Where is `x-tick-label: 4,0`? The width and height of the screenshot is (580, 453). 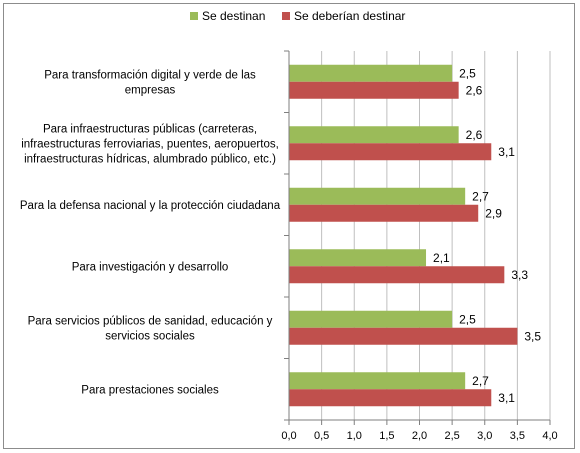
x-tick-label: 4,0 is located at coordinates (549, 436).